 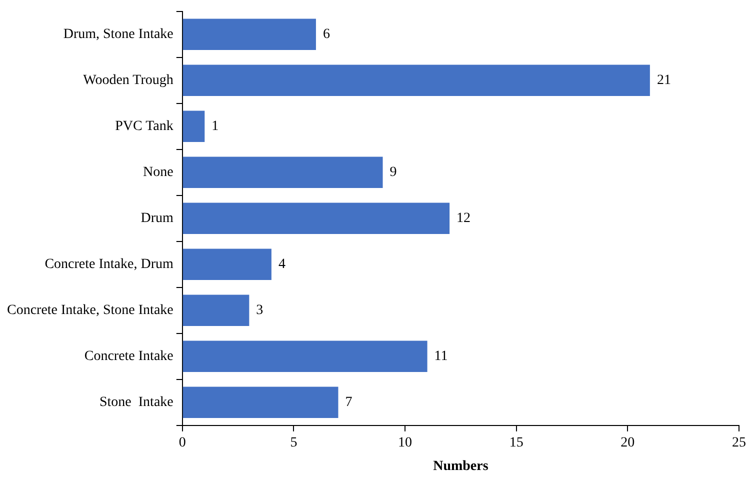 What do you see at coordinates (157, 218) in the screenshot?
I see `y-tick-label: Drum` at bounding box center [157, 218].